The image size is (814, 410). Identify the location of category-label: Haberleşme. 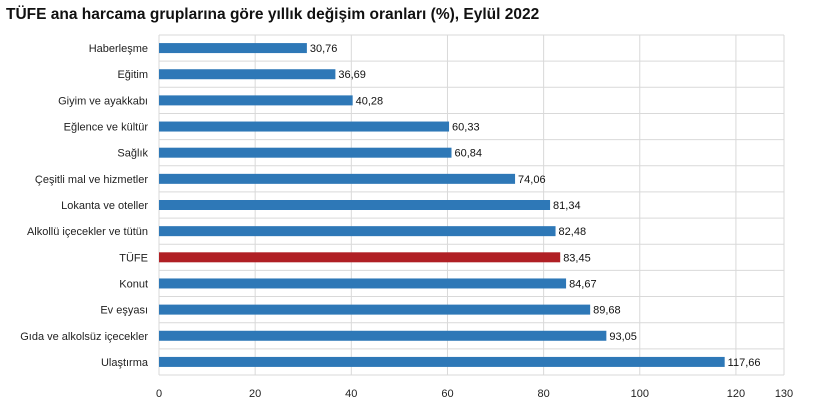
(118, 49).